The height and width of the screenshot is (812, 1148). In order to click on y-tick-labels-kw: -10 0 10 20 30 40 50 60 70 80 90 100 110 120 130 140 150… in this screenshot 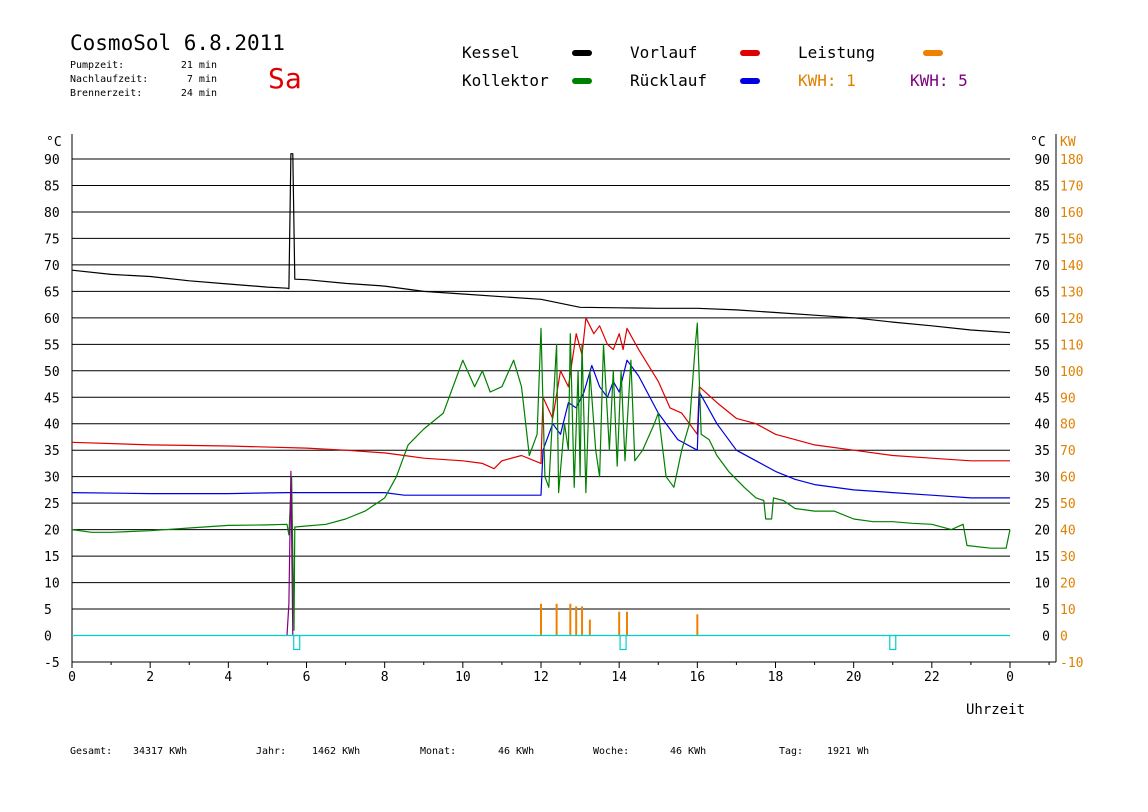, I will do `click(1071, 412)`.